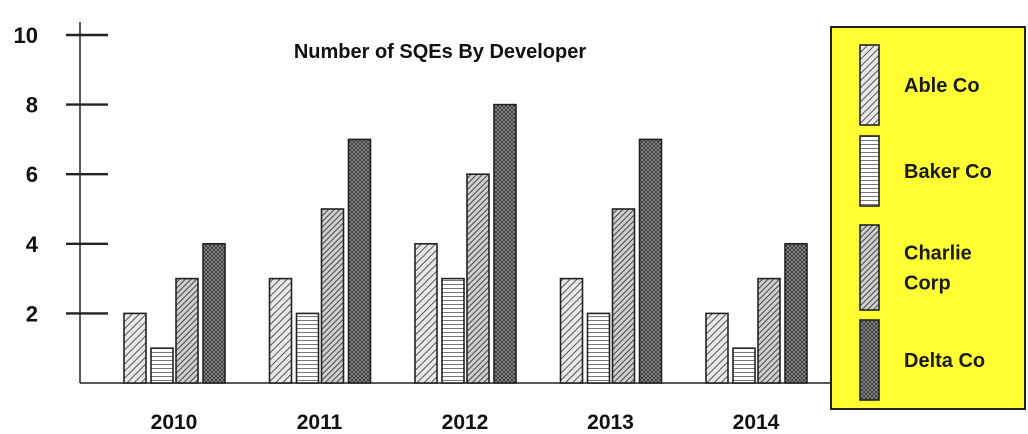 The height and width of the screenshot is (434, 1028). Describe the element at coordinates (744, 365) in the screenshot. I see `bar-2014-baker-co` at that location.